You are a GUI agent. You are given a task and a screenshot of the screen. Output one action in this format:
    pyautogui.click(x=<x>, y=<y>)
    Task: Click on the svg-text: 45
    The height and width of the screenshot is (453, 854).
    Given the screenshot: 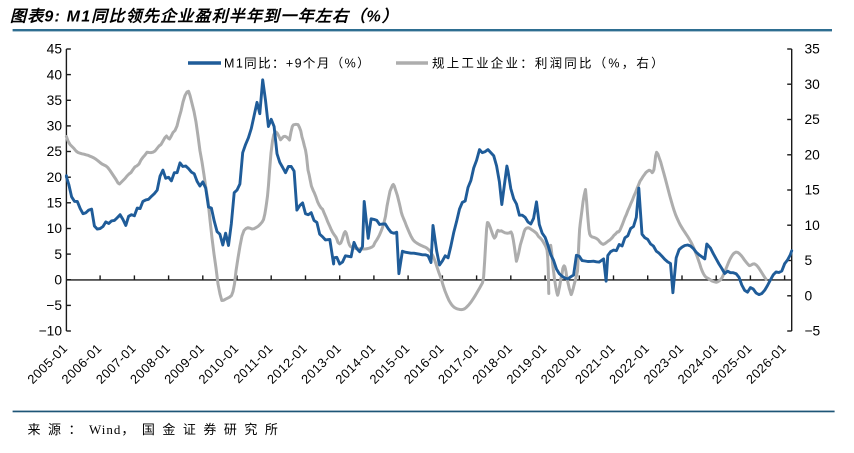 What is the action you would take?
    pyautogui.click(x=55, y=49)
    